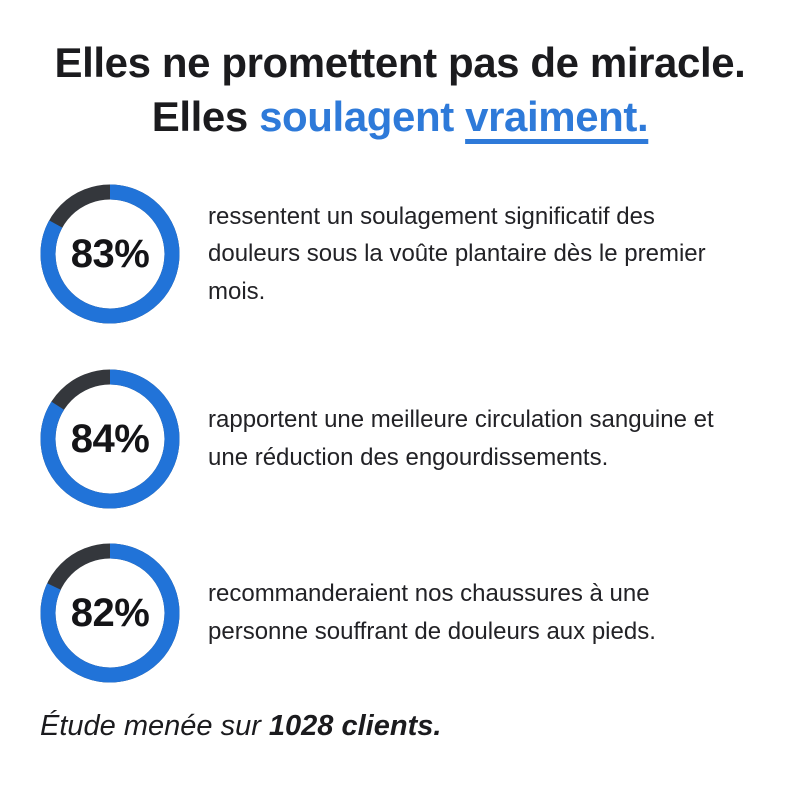 The image size is (800, 800). What do you see at coordinates (355, 726) in the screenshot?
I see `footnote-bold: 1028 clients.` at bounding box center [355, 726].